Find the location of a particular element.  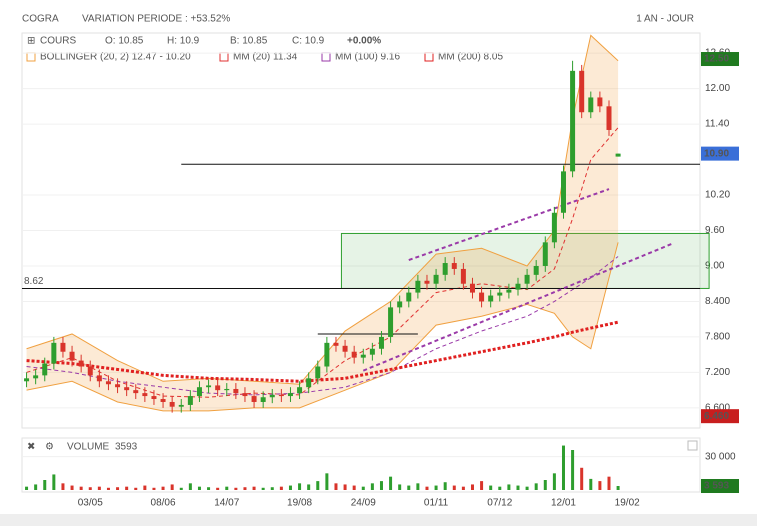

y-tick-label: 11.40 is located at coordinates (717, 124).